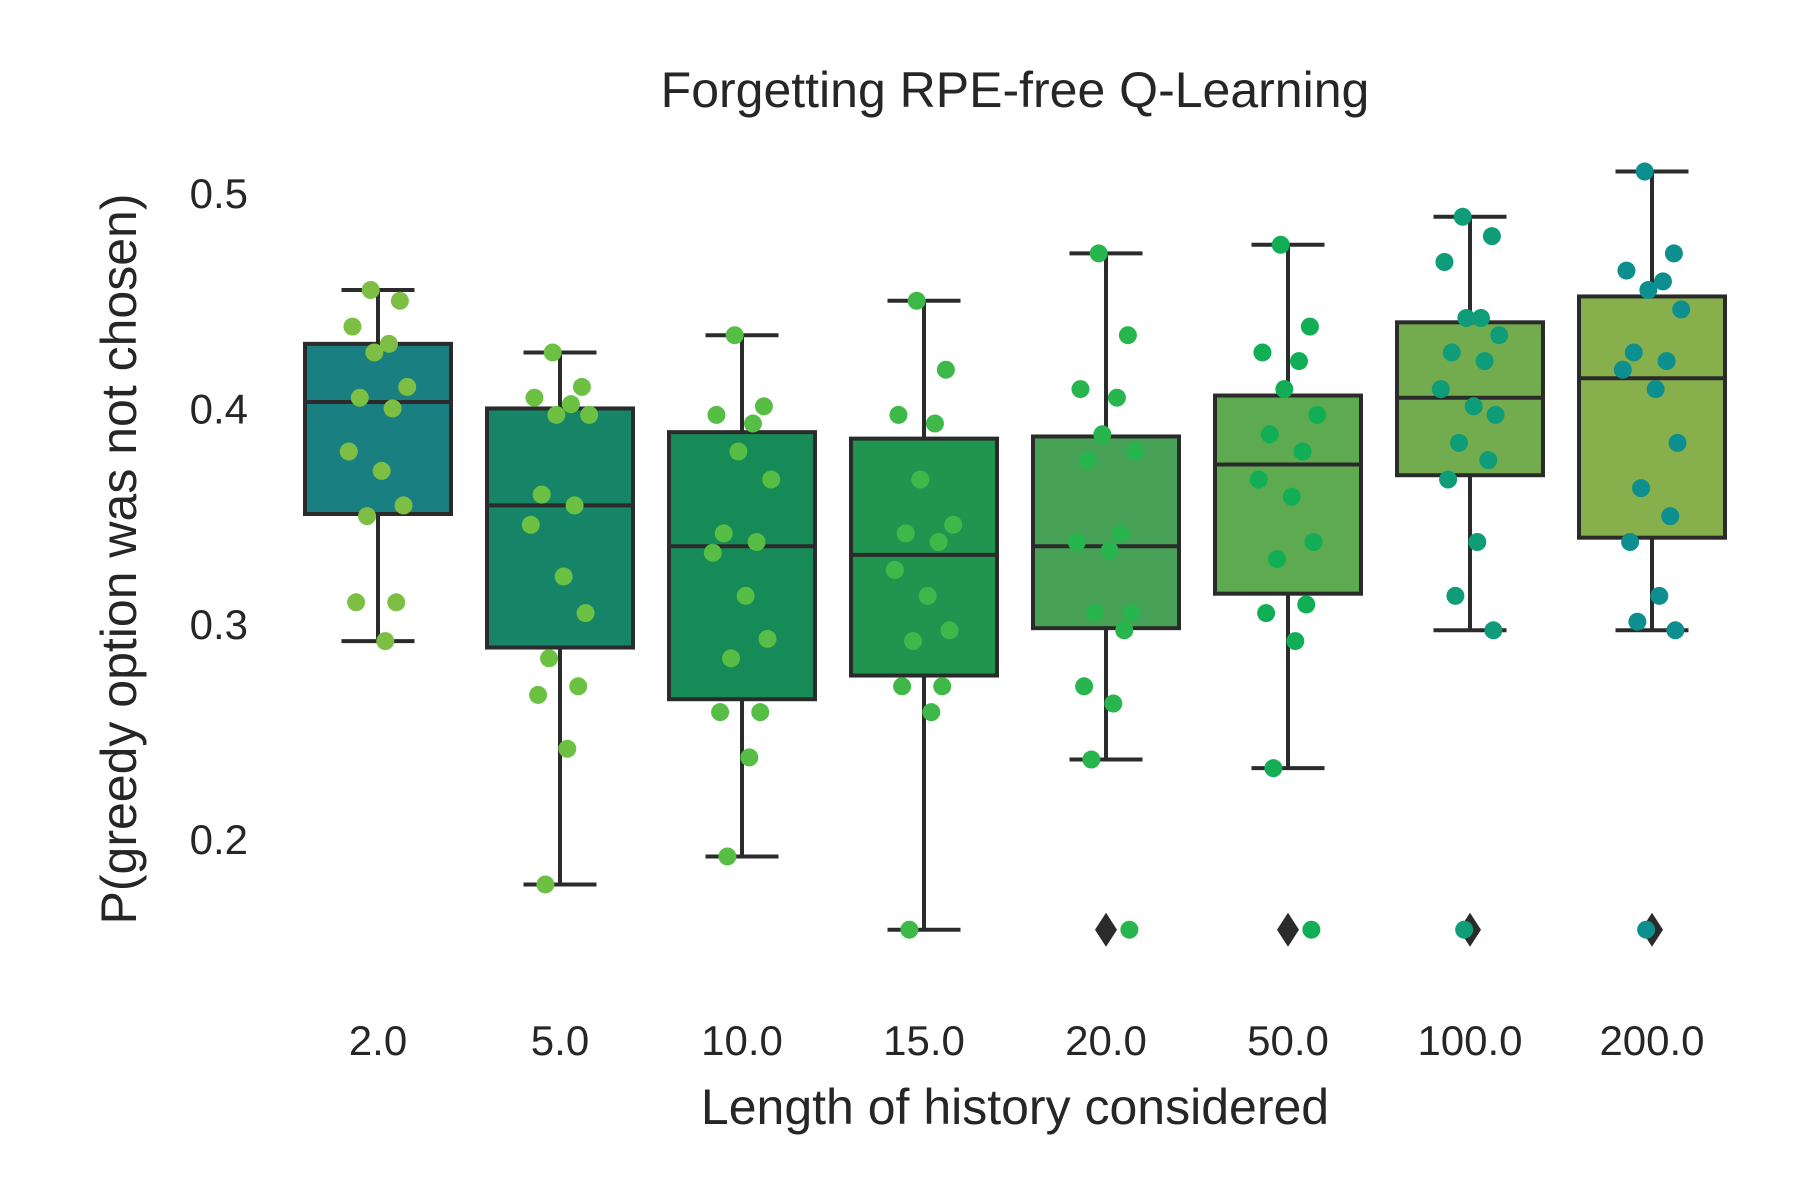 Image resolution: width=1800 pixels, height=1200 pixels. I want to click on x-tick-label: 10.0, so click(742, 1040).